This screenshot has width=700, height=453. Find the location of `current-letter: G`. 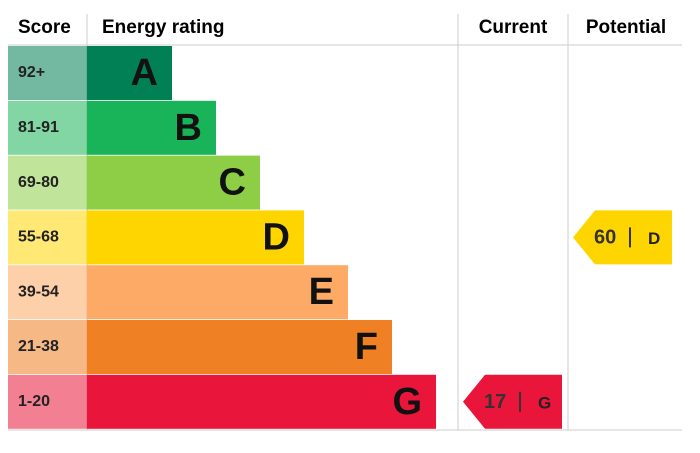

current-letter: G is located at coordinates (544, 402).